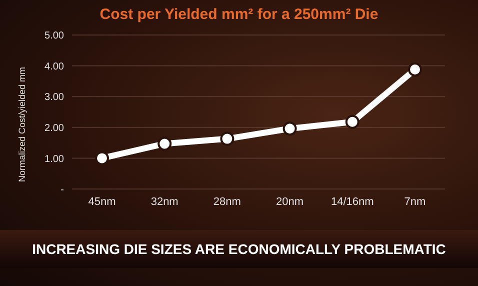 This screenshot has width=478, height=286. Describe the element at coordinates (54, 66) in the screenshot. I see `y-tick-label: 4.00` at that location.